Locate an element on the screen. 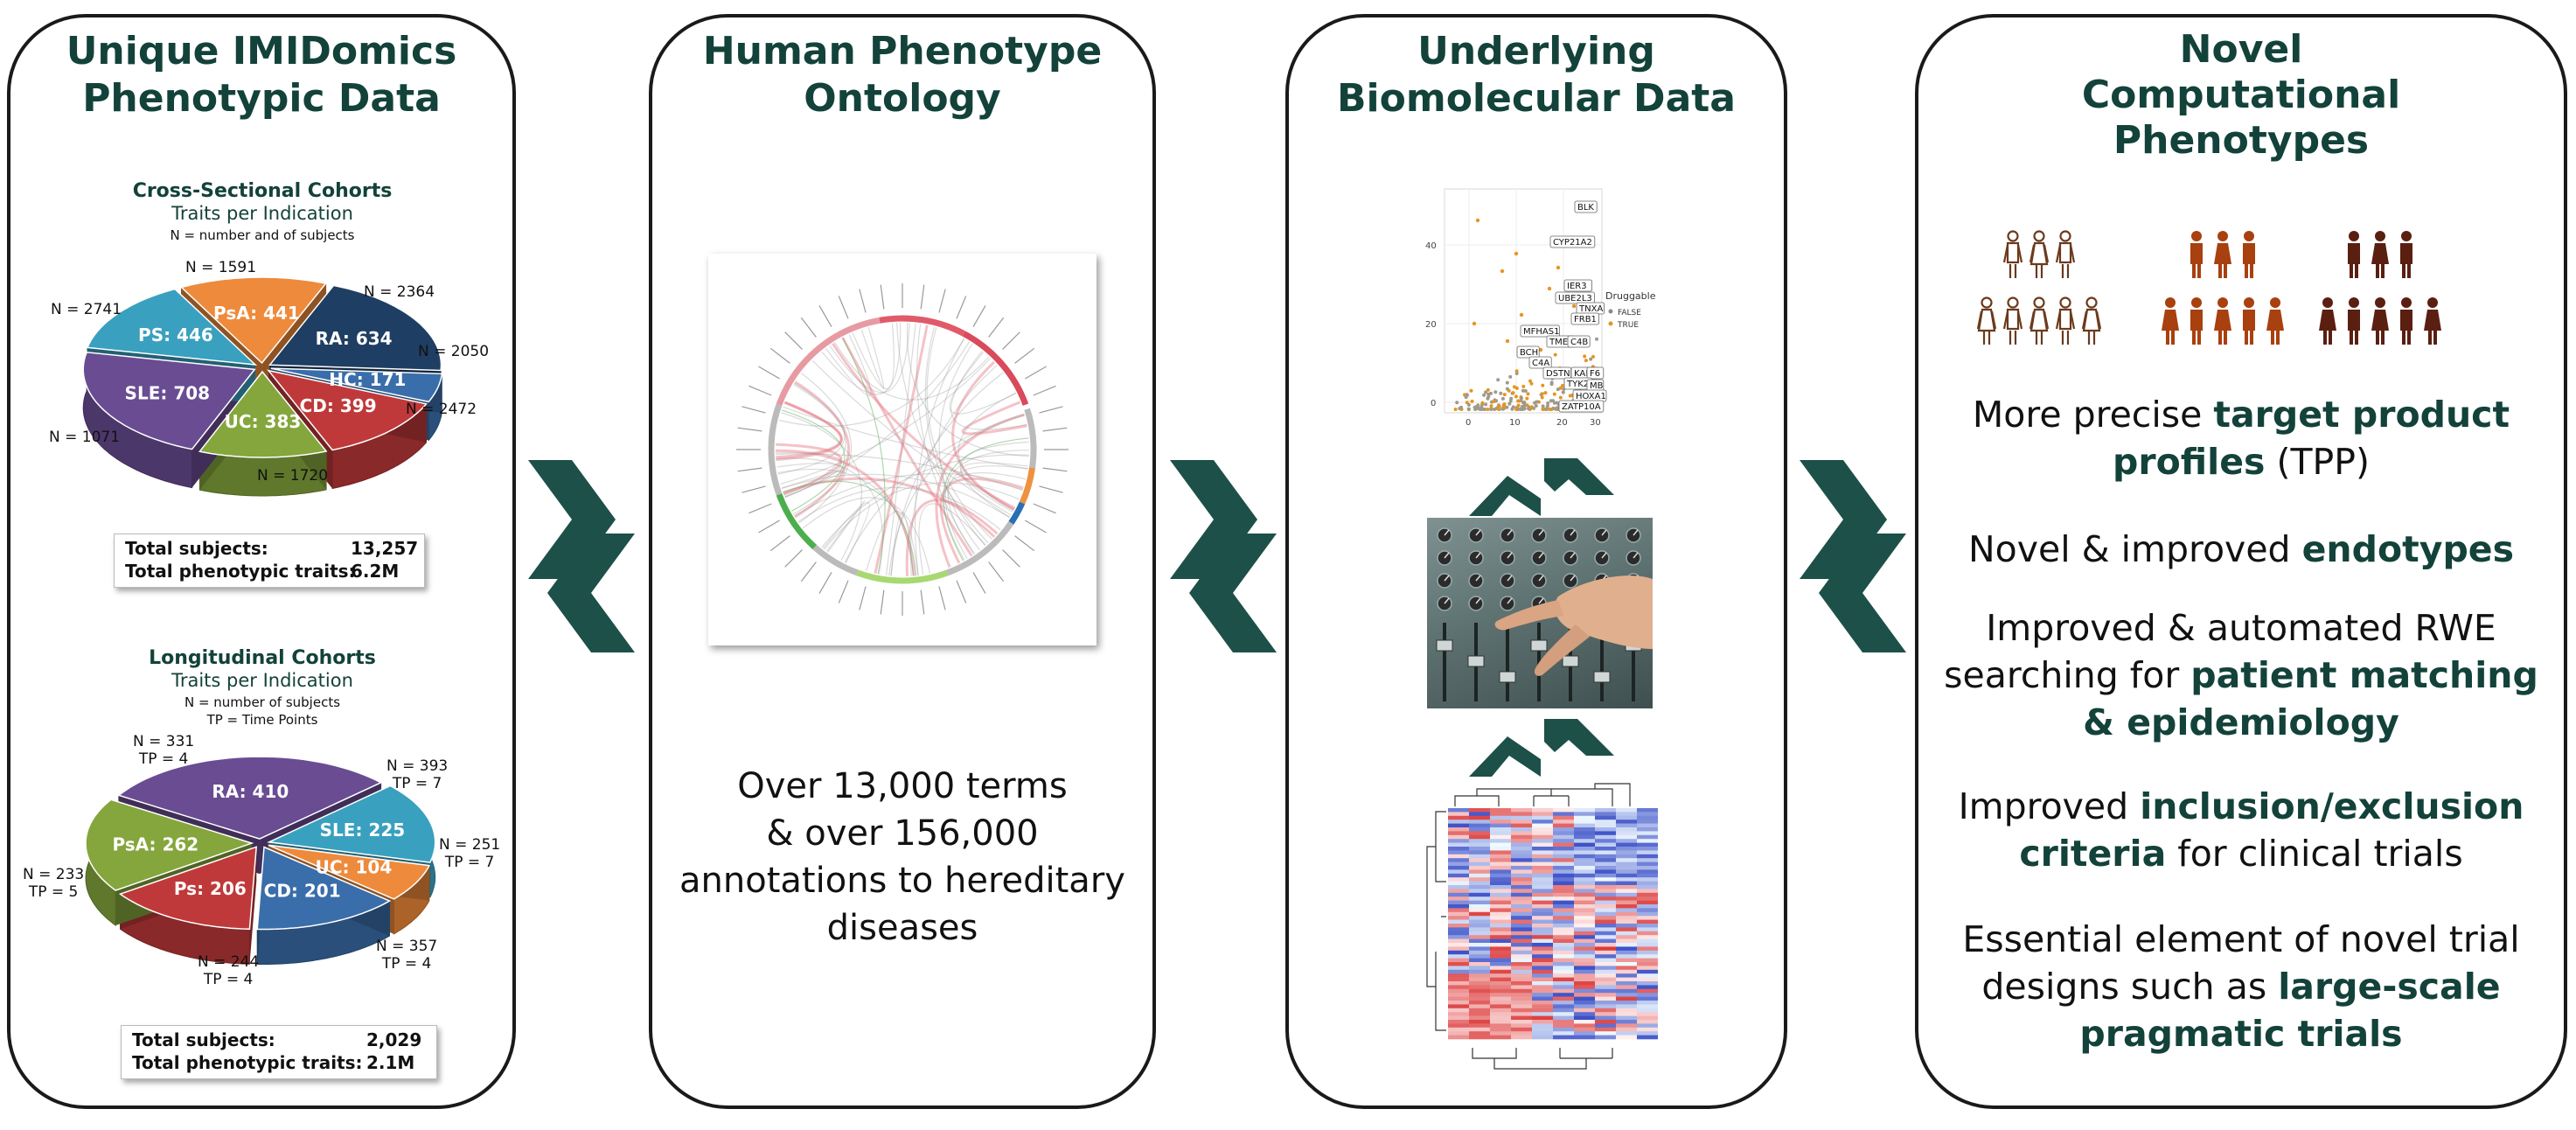  volcano-legend-true: TRUE is located at coordinates (1628, 325).